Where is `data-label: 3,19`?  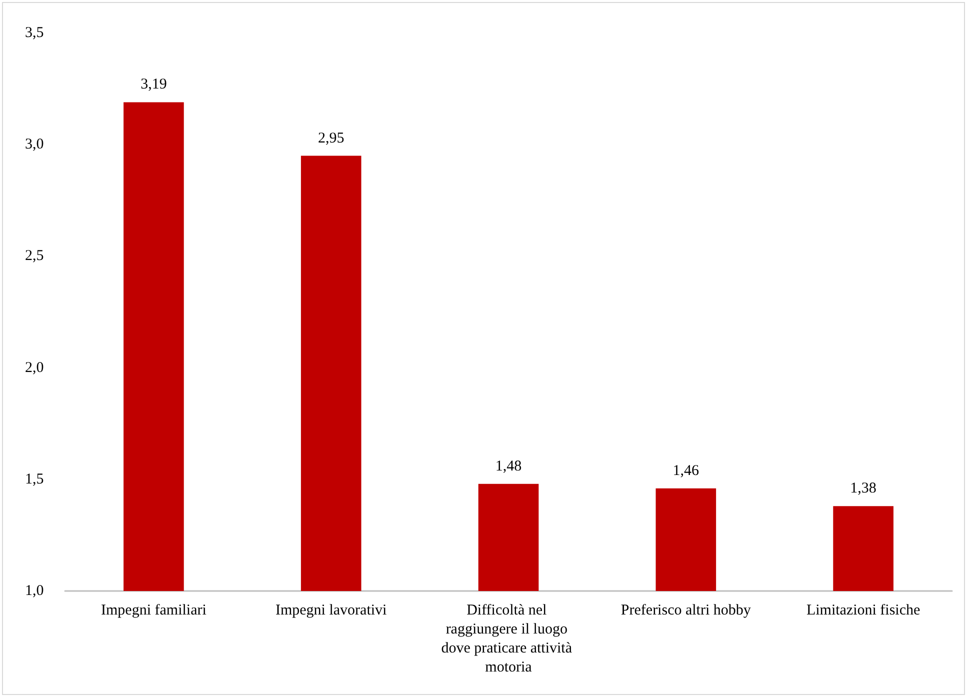
data-label: 3,19 is located at coordinates (153, 84).